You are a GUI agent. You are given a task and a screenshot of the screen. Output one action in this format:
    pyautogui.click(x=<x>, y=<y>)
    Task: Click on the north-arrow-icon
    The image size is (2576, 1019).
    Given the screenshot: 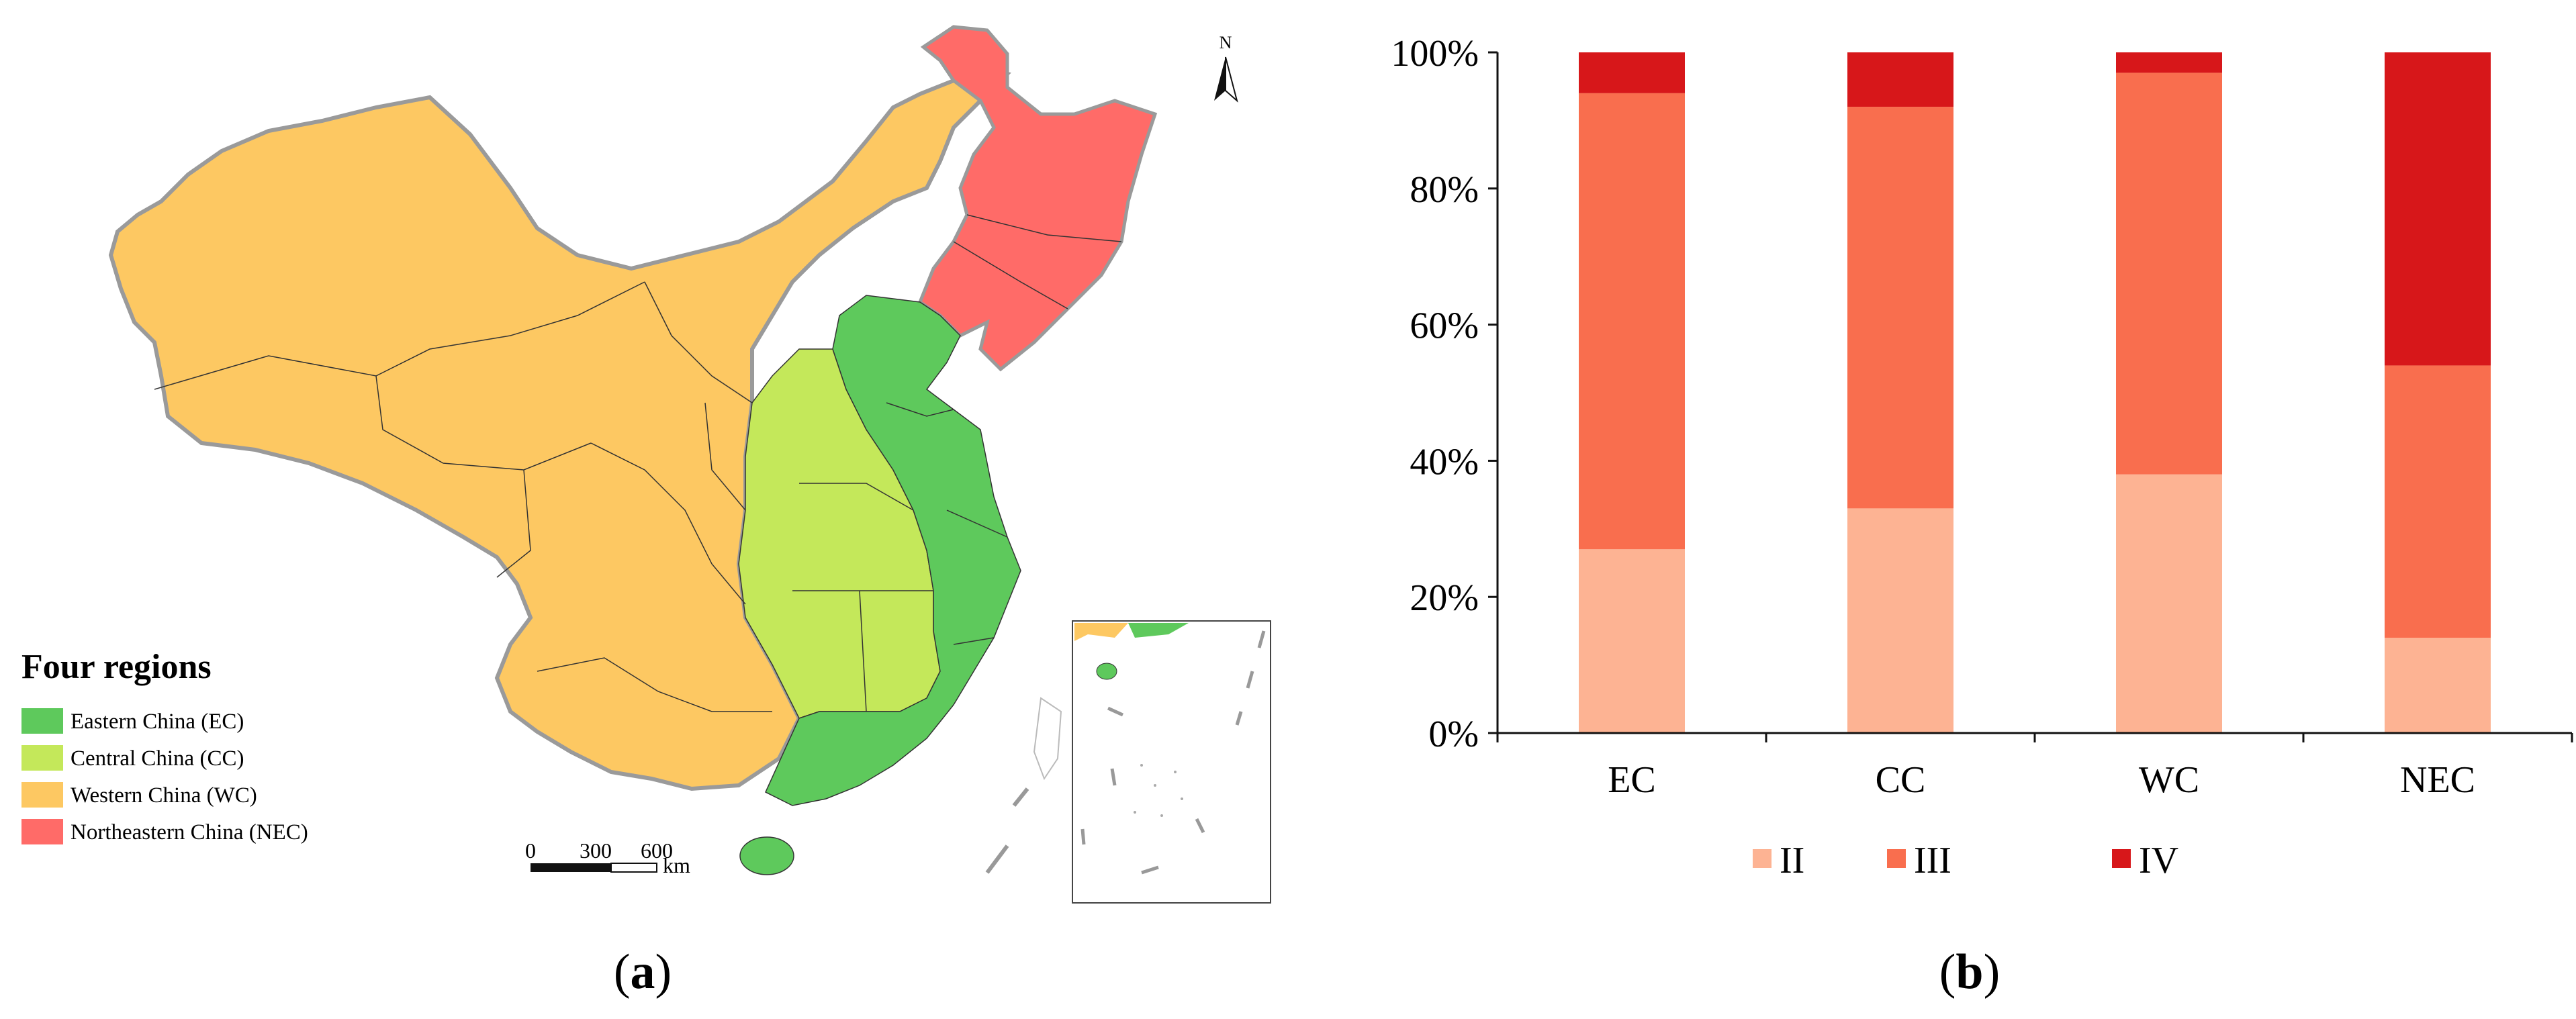 What is the action you would take?
    pyautogui.click(x=1226, y=79)
    